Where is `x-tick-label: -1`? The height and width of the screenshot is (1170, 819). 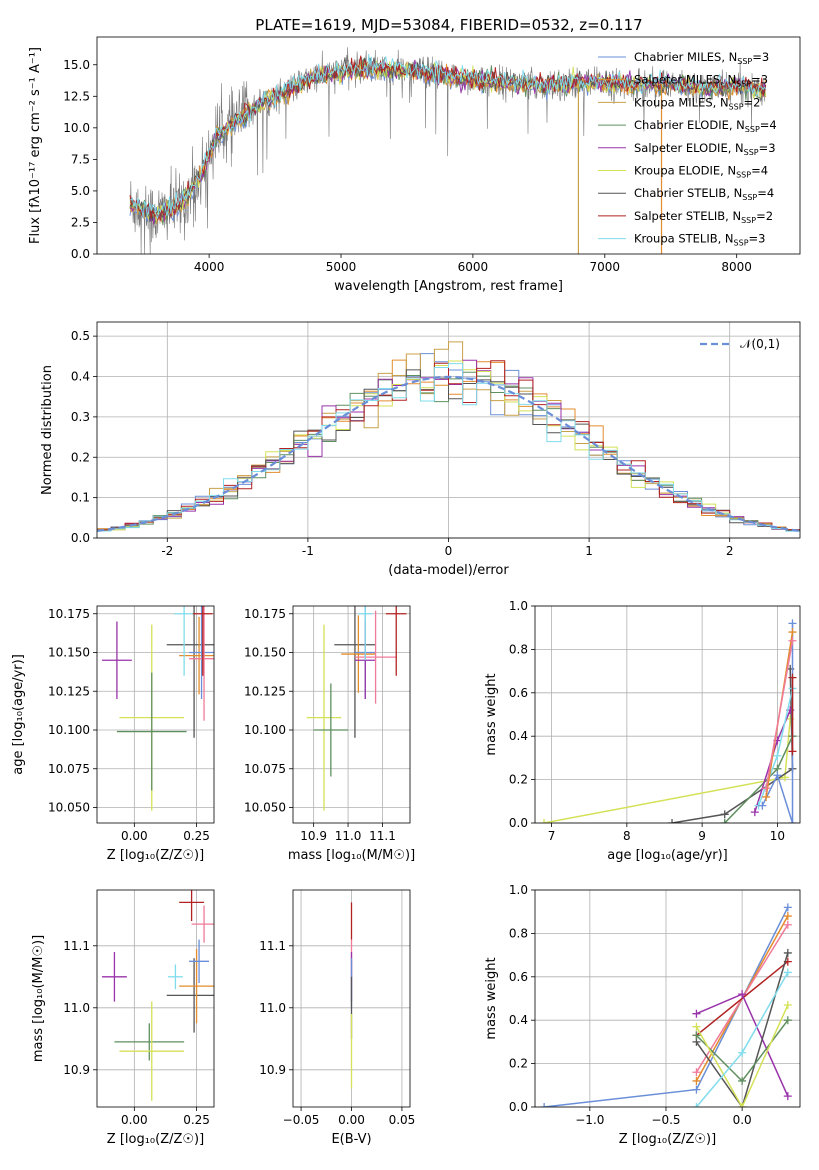 x-tick-label: -1 is located at coordinates (308, 551).